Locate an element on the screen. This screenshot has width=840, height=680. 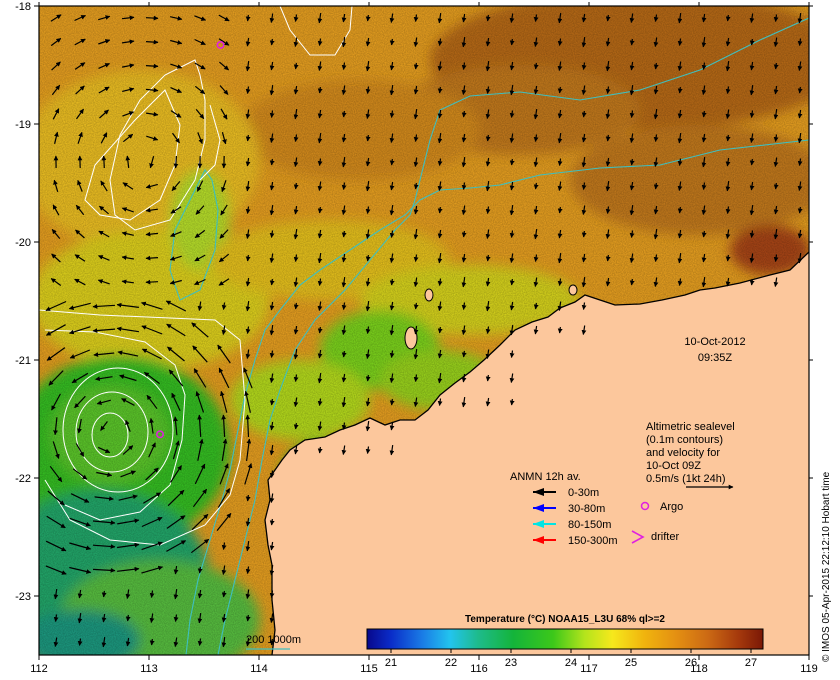
isobath-key: 200 1000m is located at coordinates (273, 642).